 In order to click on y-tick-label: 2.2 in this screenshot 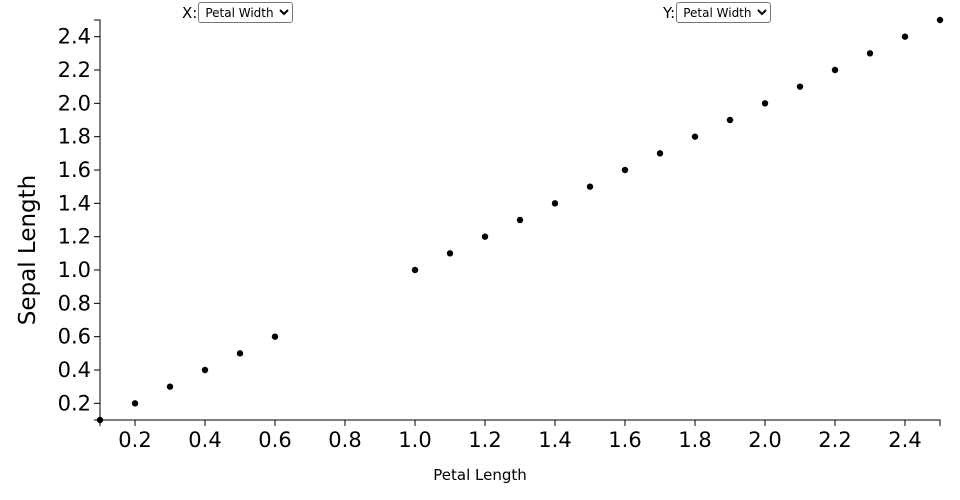, I will do `click(74, 70)`.